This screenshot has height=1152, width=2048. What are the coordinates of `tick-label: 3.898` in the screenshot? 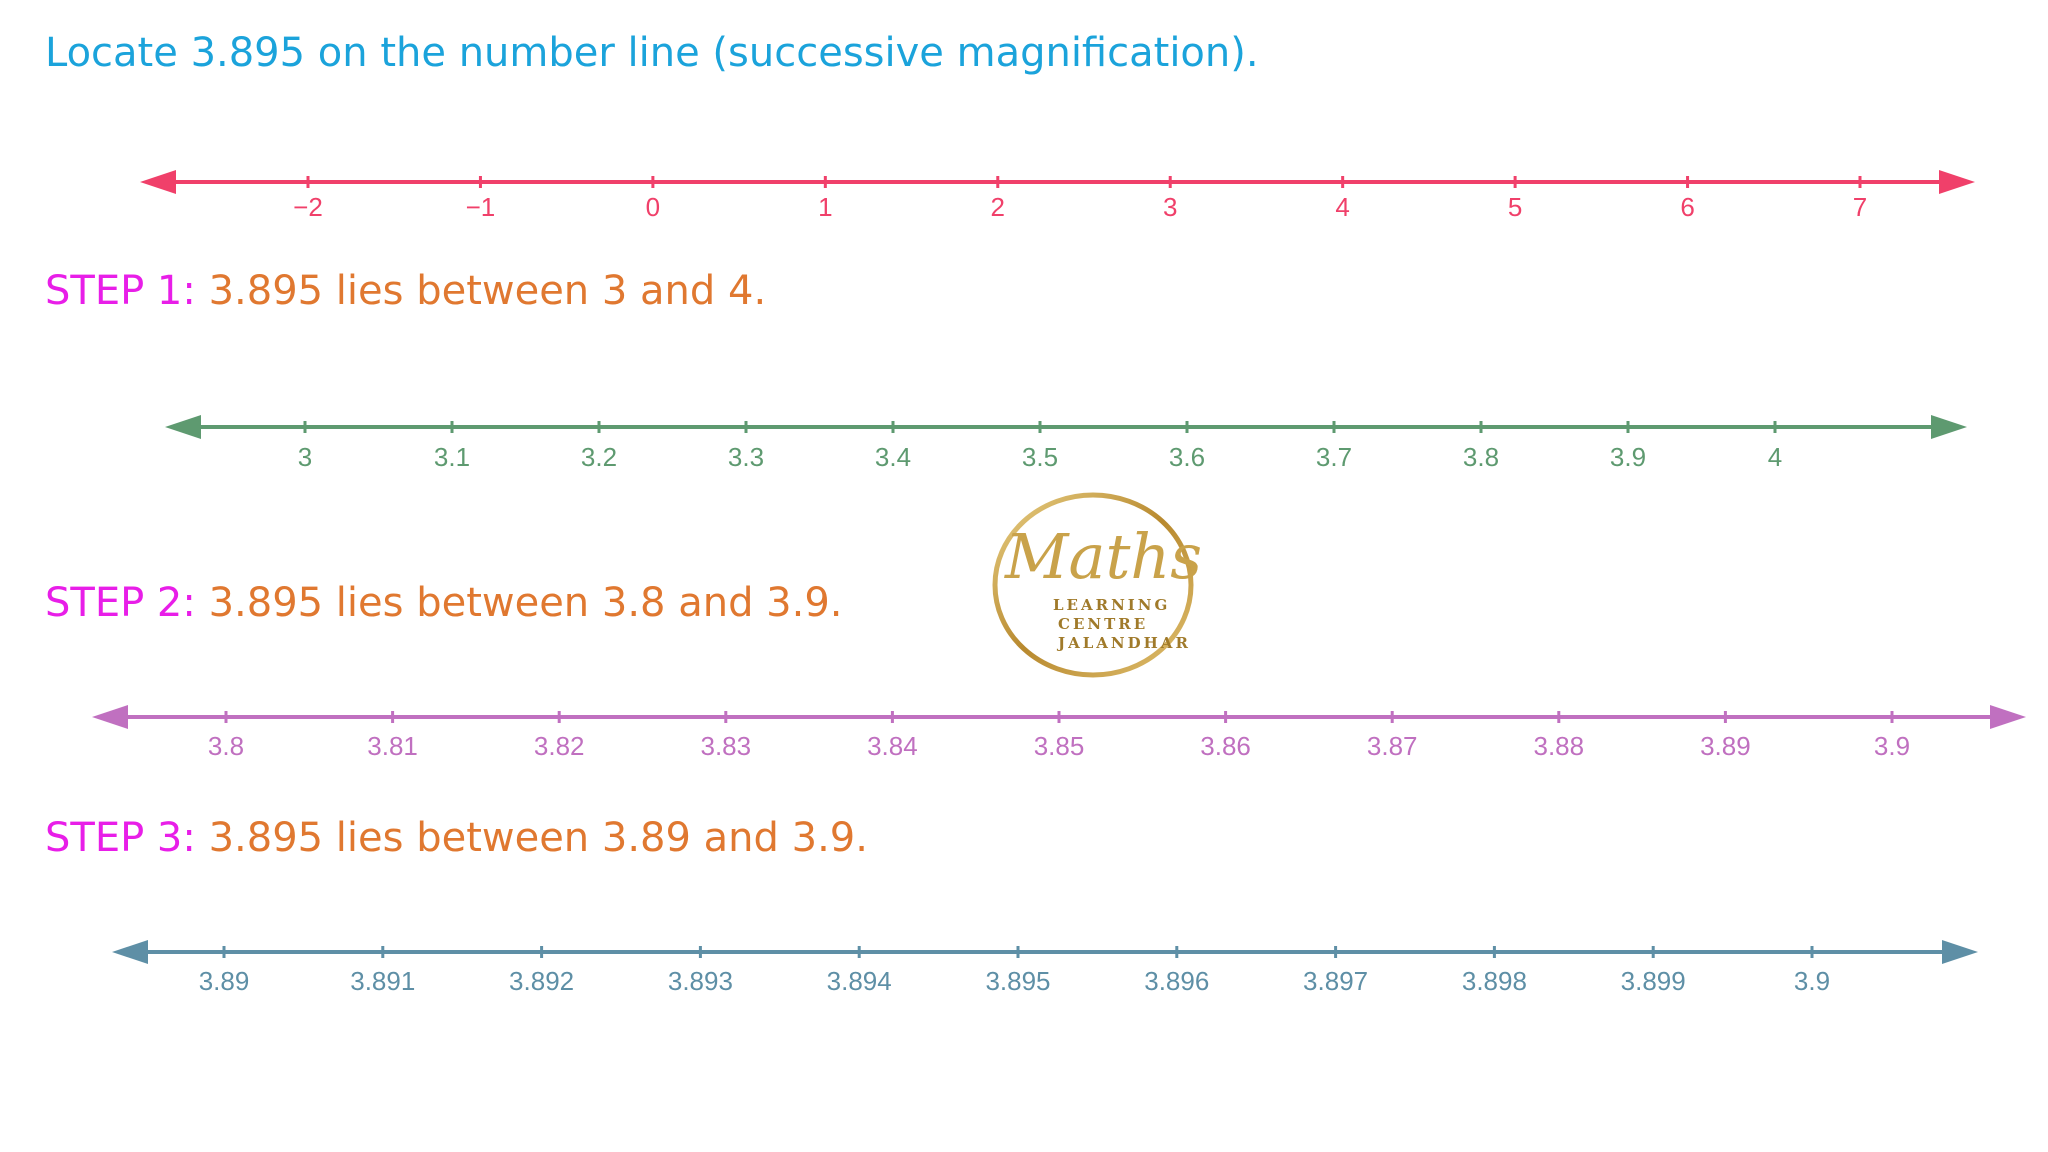 It's located at (1494, 981).